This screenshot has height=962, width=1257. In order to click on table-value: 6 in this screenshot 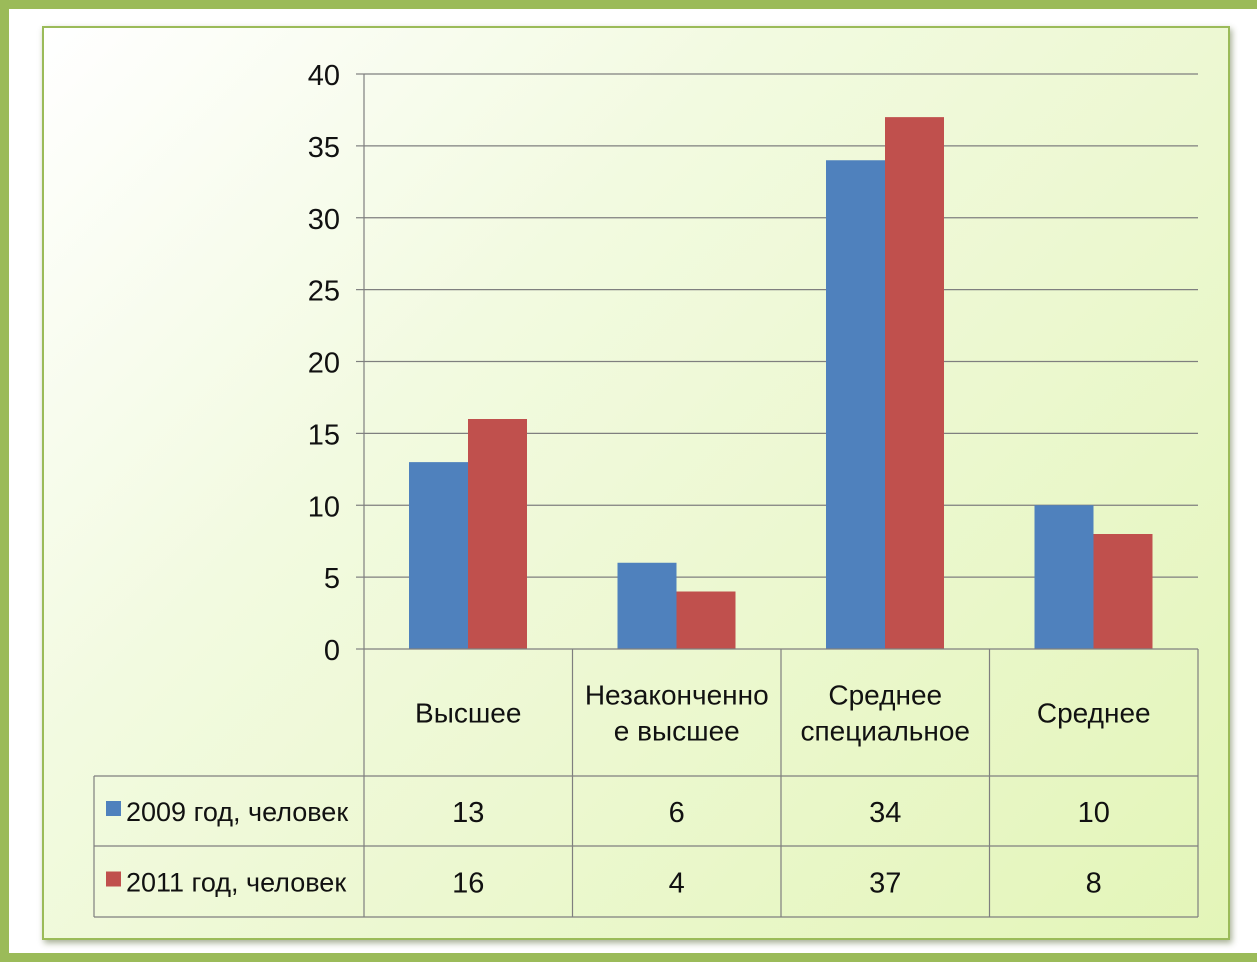, I will do `click(677, 813)`.